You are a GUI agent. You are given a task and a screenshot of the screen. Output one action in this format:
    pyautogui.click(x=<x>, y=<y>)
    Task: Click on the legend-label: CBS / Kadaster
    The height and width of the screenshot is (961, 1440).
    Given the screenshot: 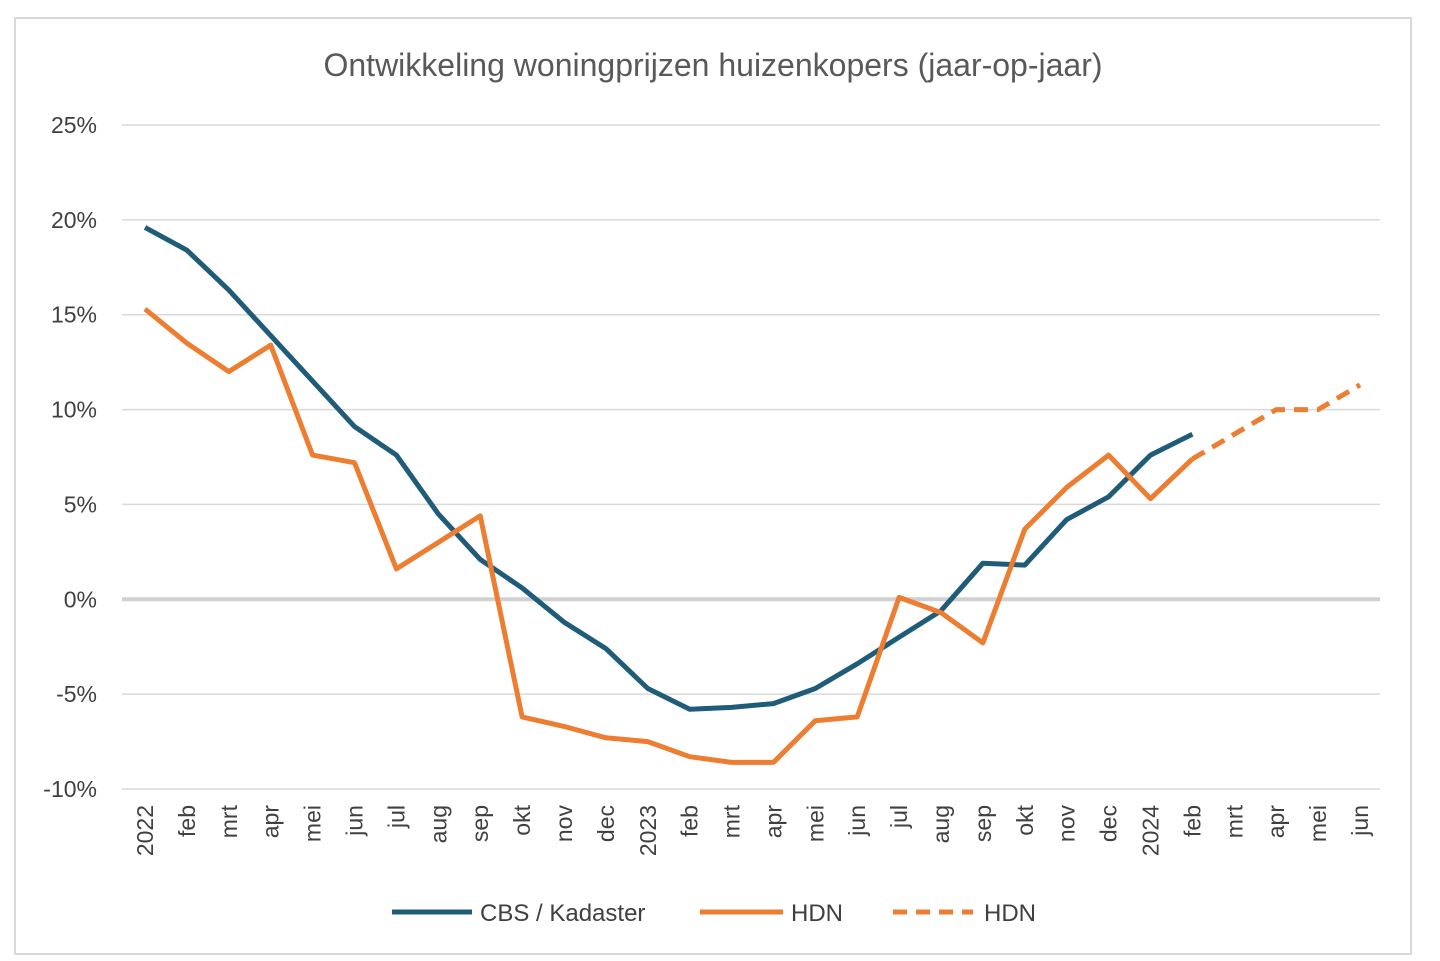 What is the action you would take?
    pyautogui.click(x=562, y=913)
    